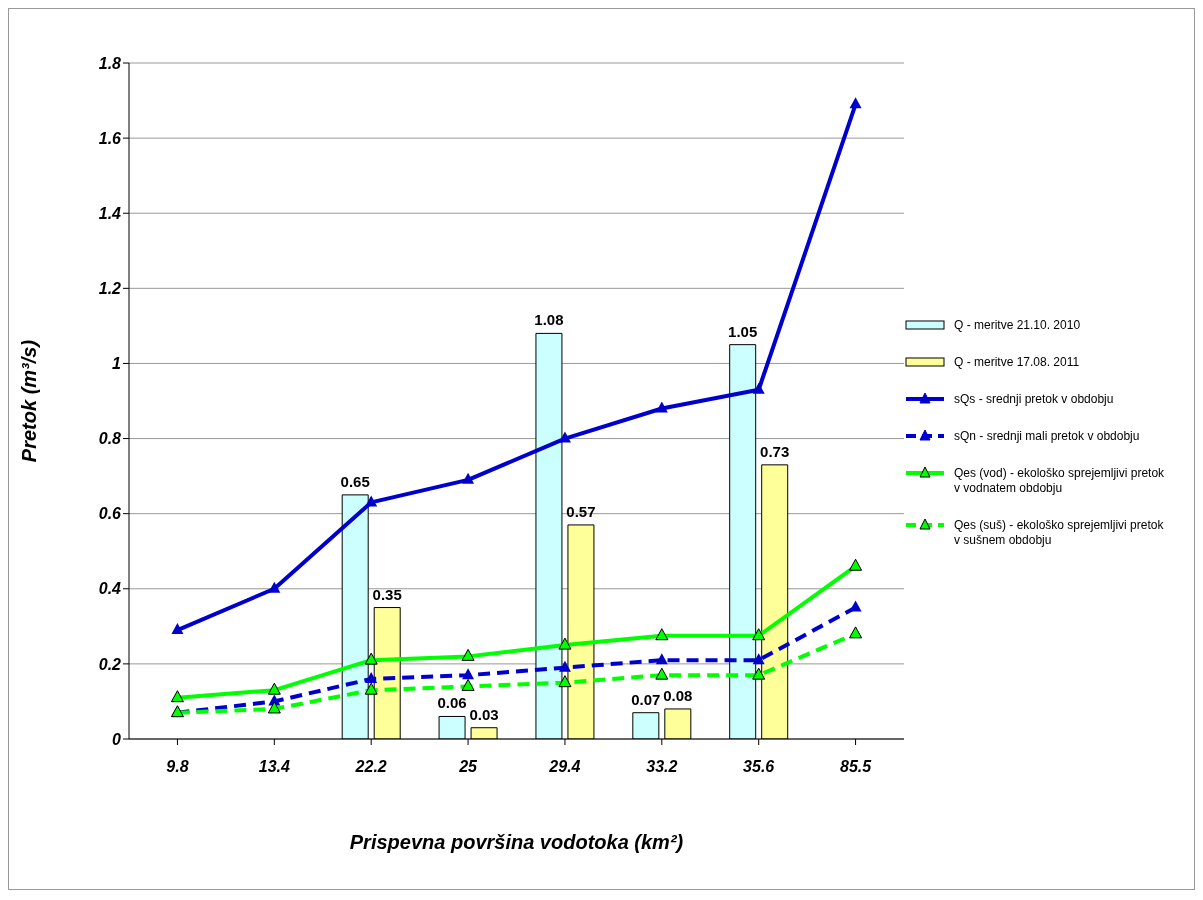  I want to click on data-label: 0.07, so click(646, 699).